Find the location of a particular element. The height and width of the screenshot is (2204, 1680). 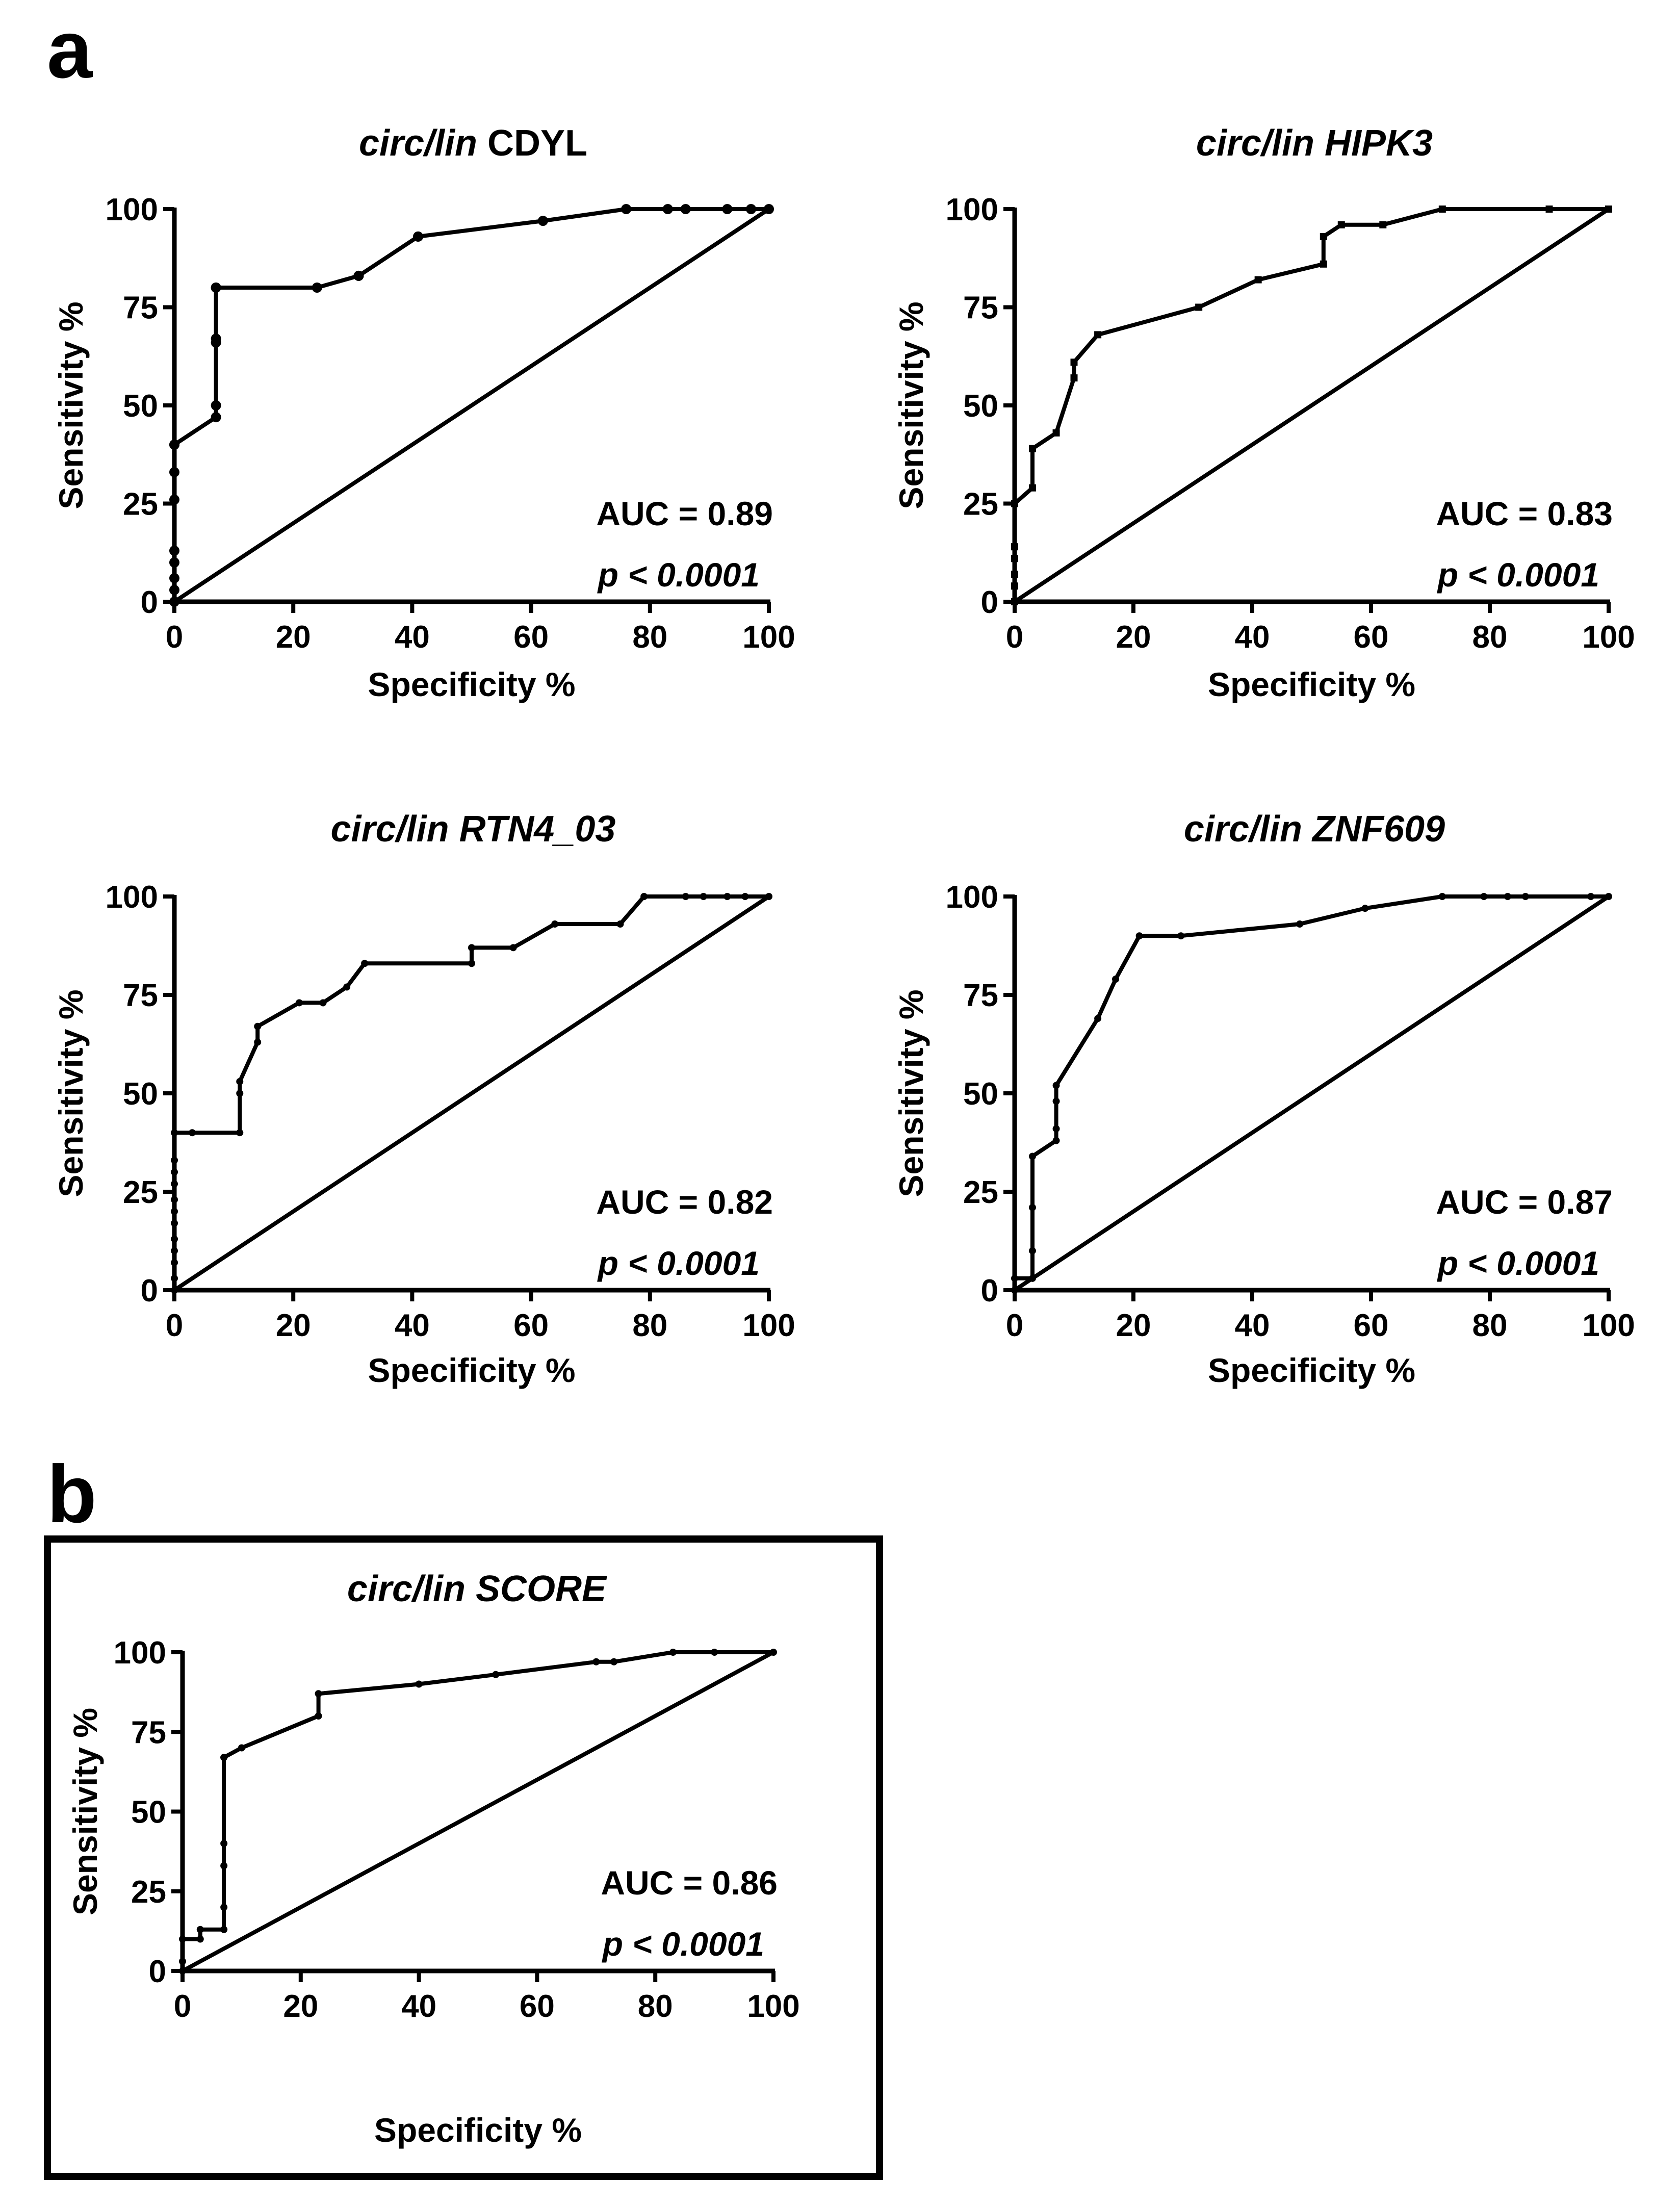

chart-title-gene: HIPK3 is located at coordinates (1373, 143).